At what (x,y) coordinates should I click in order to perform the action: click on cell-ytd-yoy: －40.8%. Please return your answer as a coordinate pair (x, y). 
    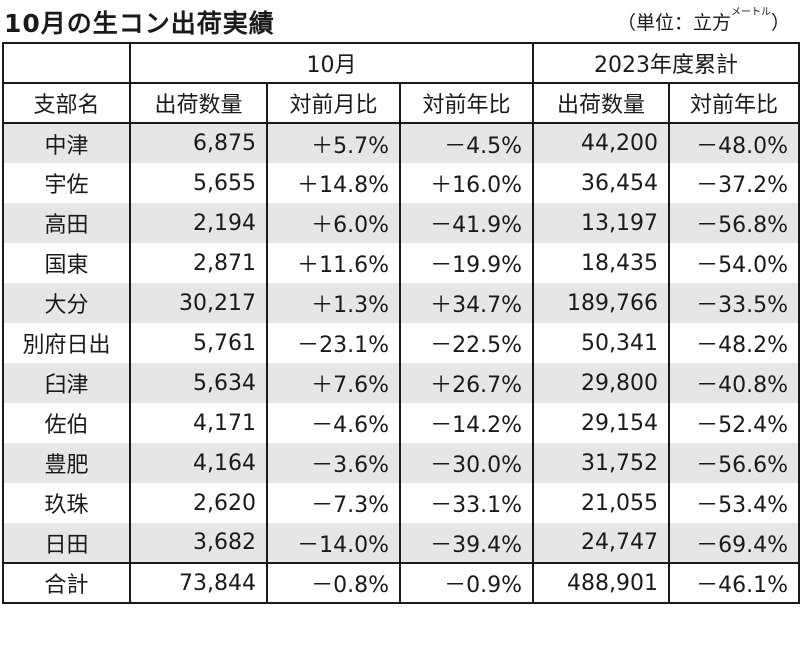
    Looking at the image, I should click on (734, 383).